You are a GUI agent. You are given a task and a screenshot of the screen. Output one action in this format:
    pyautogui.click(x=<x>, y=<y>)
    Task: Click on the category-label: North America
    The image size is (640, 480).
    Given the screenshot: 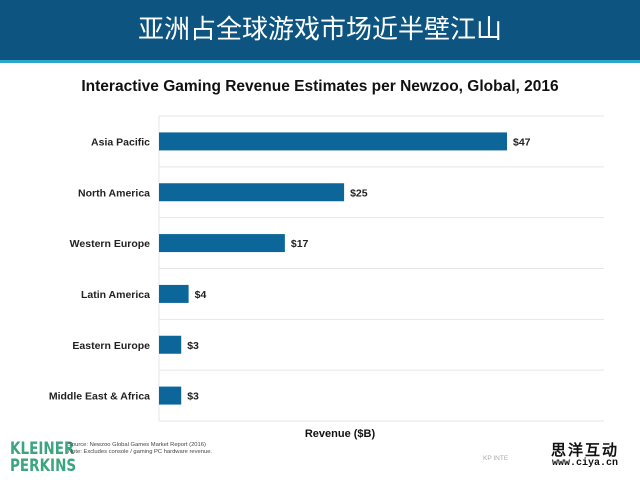 What is the action you would take?
    pyautogui.click(x=114, y=193)
    